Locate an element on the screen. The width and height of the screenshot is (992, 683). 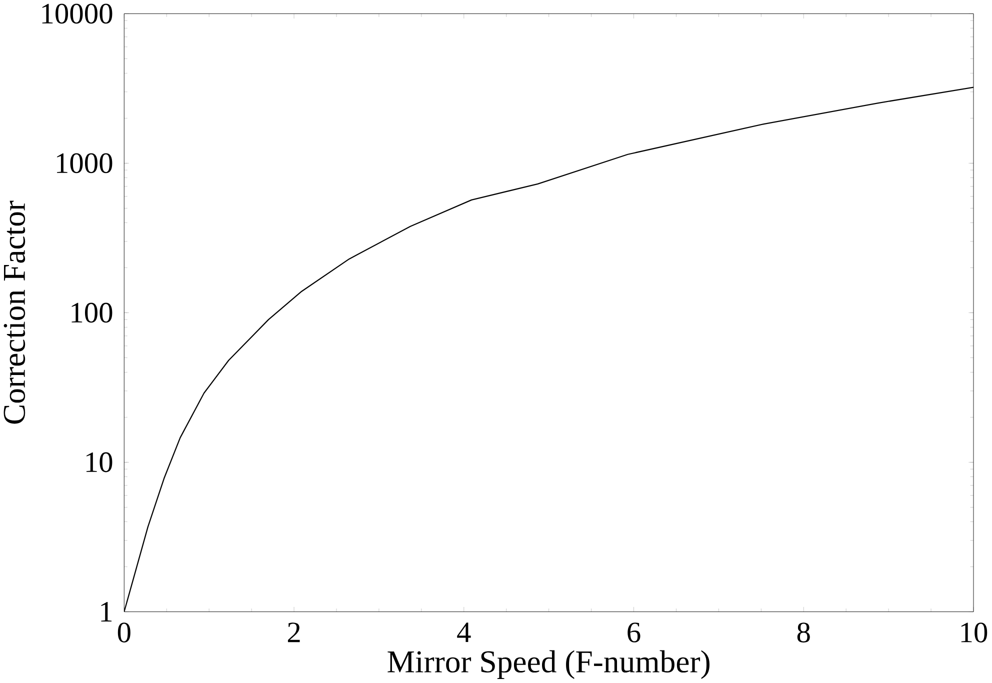
x-tick-label: 8 is located at coordinates (803, 632).